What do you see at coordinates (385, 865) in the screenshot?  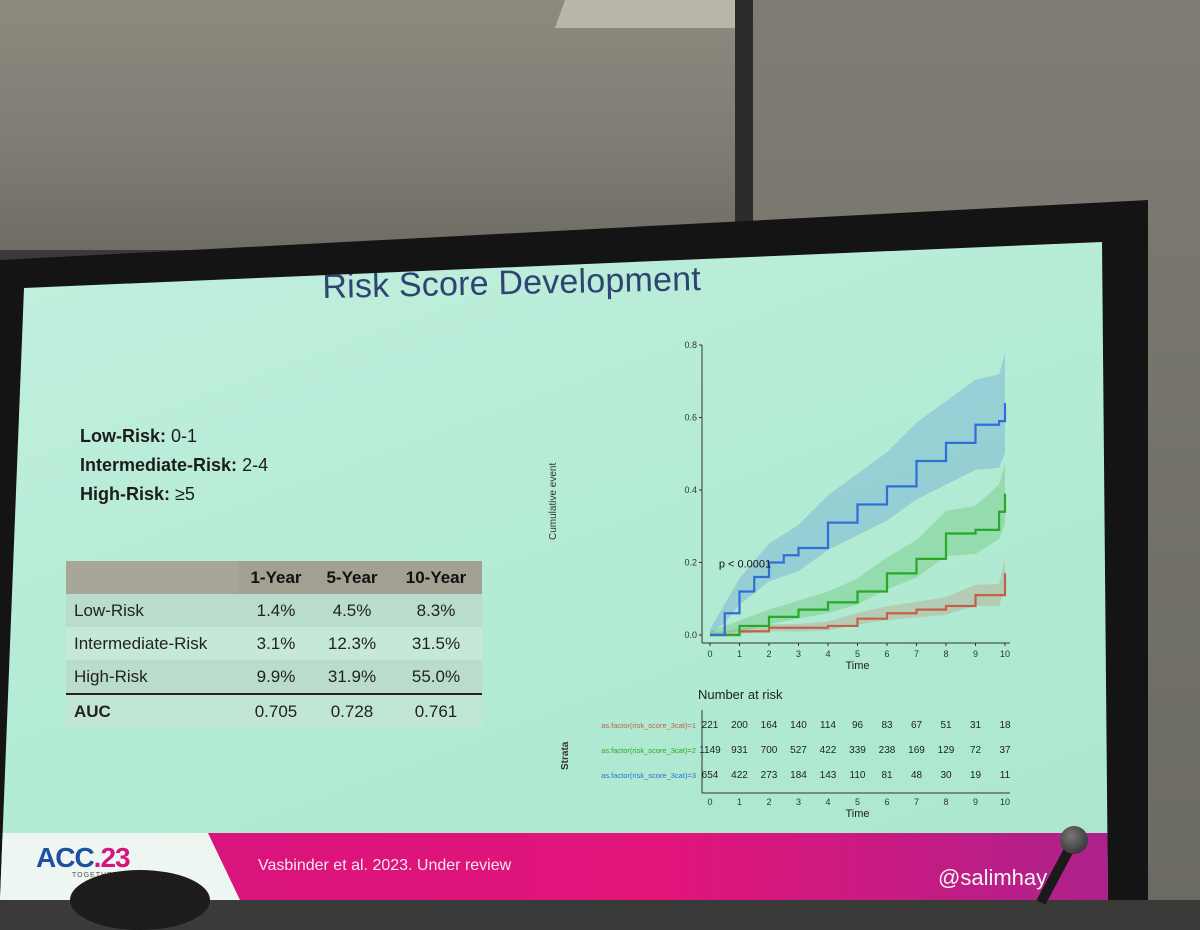 I see `citation: Vasbinder et al. 2023. Under review` at bounding box center [385, 865].